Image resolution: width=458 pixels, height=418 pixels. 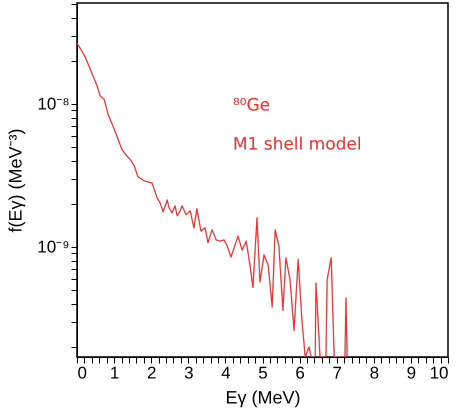 What do you see at coordinates (337, 373) in the screenshot?
I see `x-tick-label: 7` at bounding box center [337, 373].